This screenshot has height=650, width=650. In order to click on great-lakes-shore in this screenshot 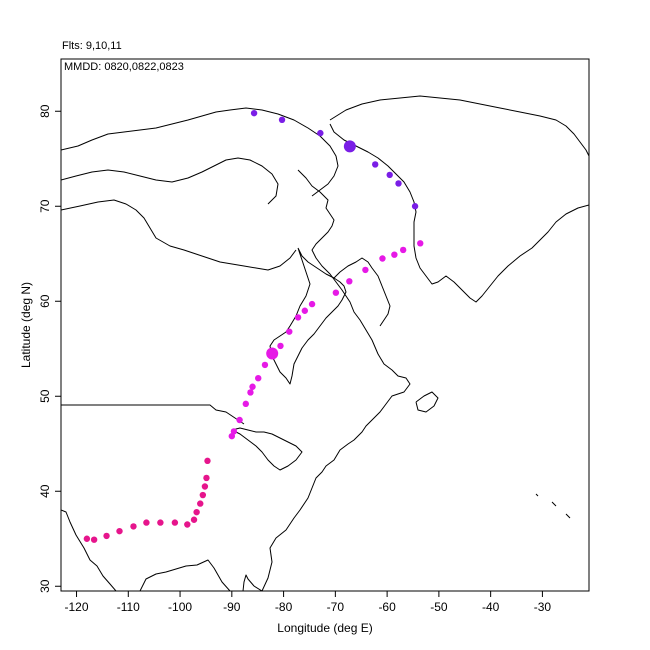, I will do `click(267, 449)`.